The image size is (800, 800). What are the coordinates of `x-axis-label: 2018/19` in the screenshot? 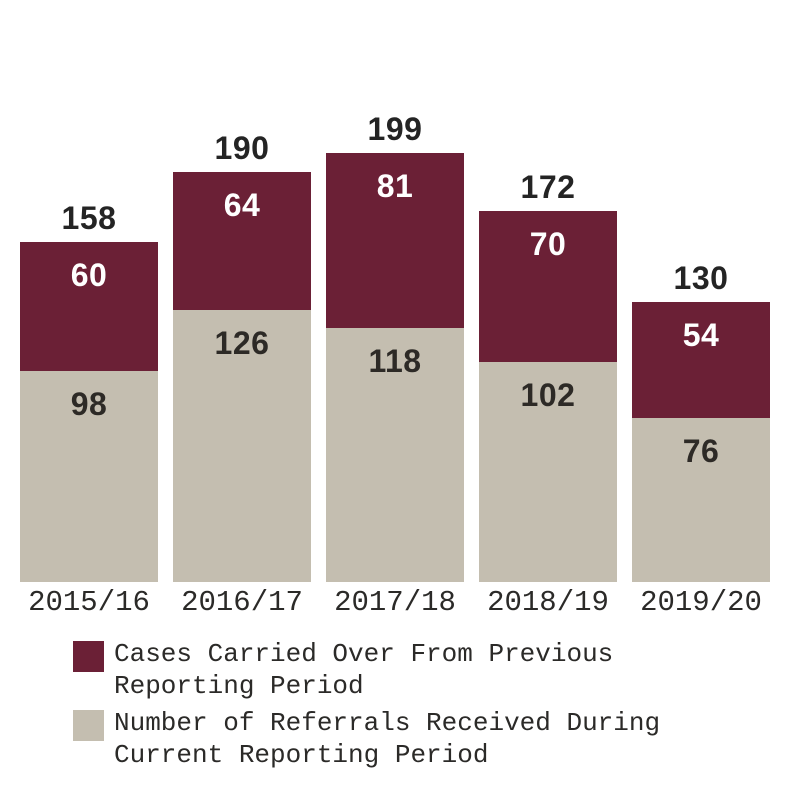 It's located at (548, 602).